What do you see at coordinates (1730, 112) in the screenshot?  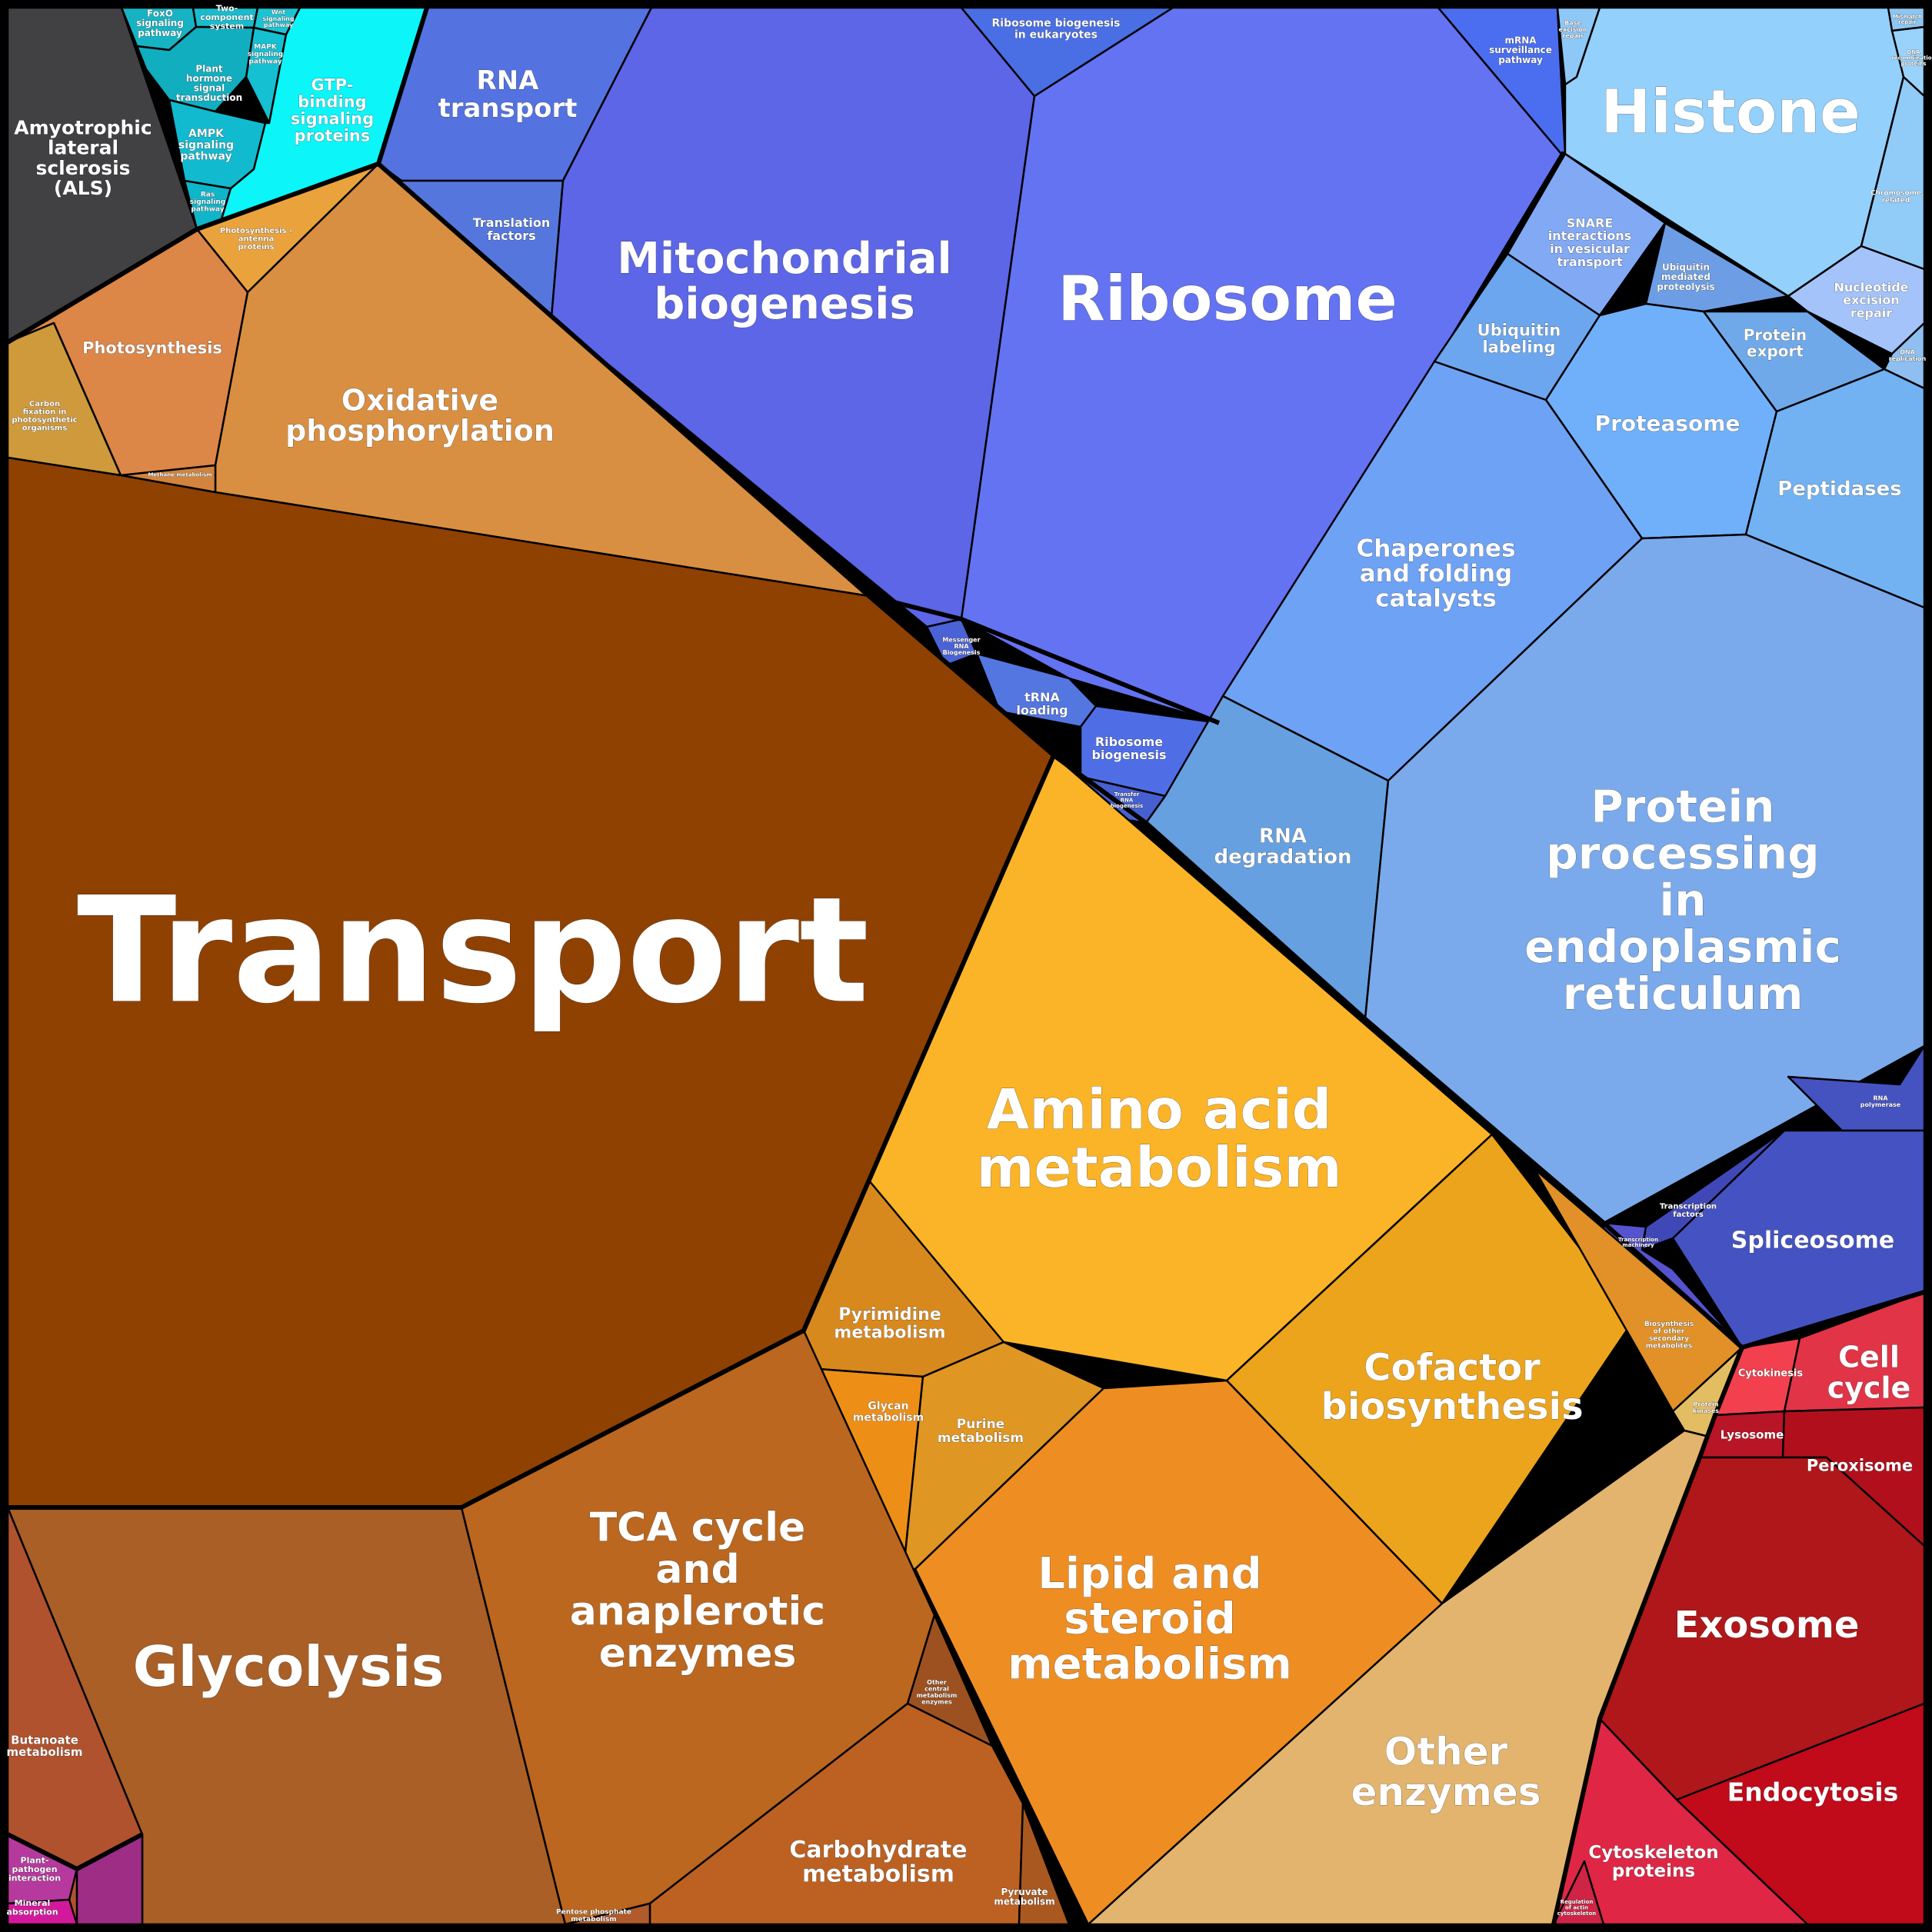 I see `label-histone: Histone` at bounding box center [1730, 112].